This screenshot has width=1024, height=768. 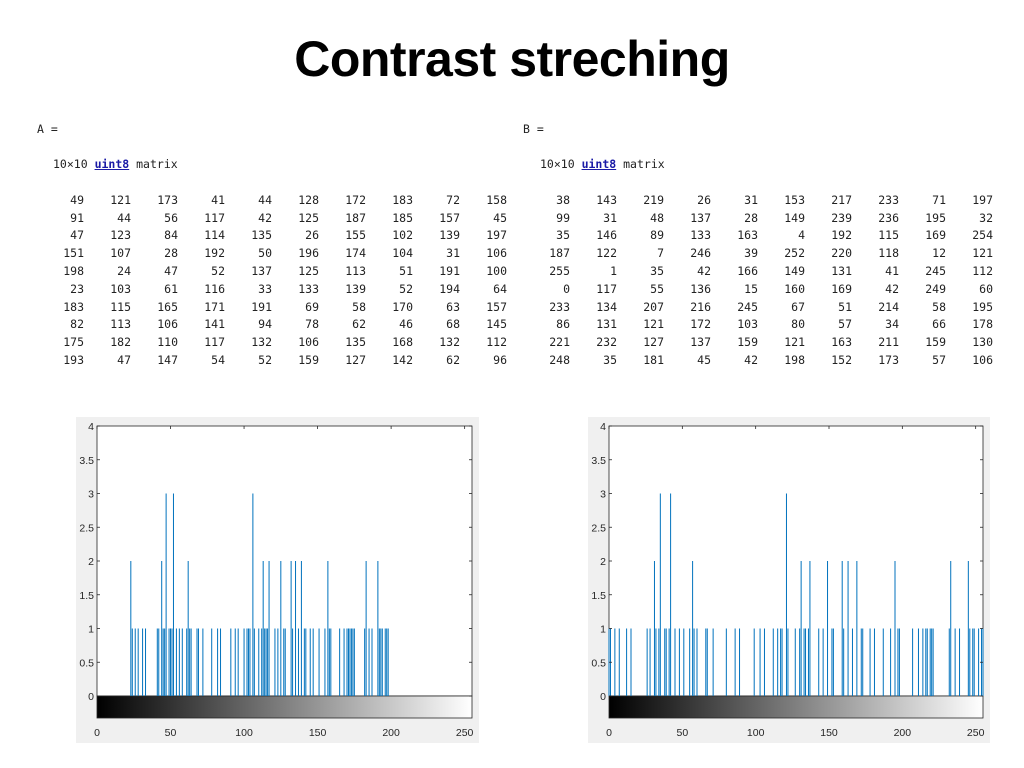 What do you see at coordinates (261, 235) in the screenshot?
I see `matrix-cell: 135` at bounding box center [261, 235].